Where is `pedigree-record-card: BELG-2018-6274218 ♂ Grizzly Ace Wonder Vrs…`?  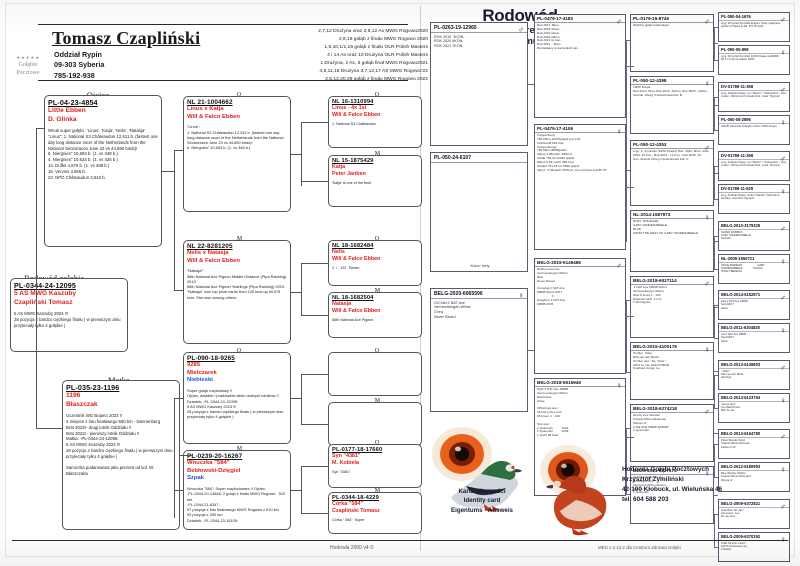 pedigree-record-card: BELG-2018-6274218 ♂ Grizzly Ace Wonder Vrs… is located at coordinates (672, 433).